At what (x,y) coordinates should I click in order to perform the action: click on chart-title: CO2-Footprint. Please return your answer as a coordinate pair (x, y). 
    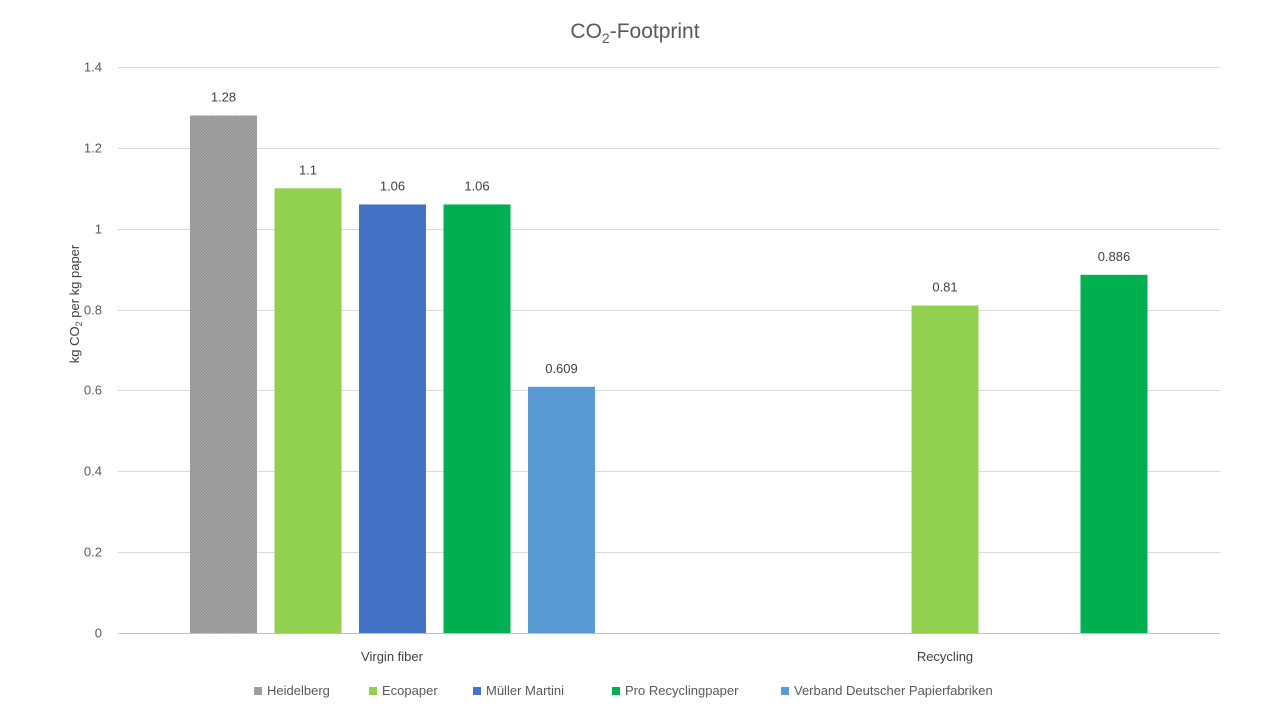
    Looking at the image, I should click on (634, 33).